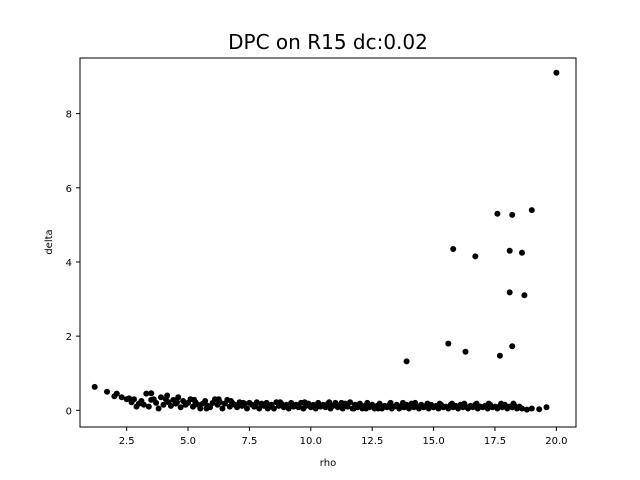  Describe the element at coordinates (69, 263) in the screenshot. I see `y-tick-label: 4` at that location.